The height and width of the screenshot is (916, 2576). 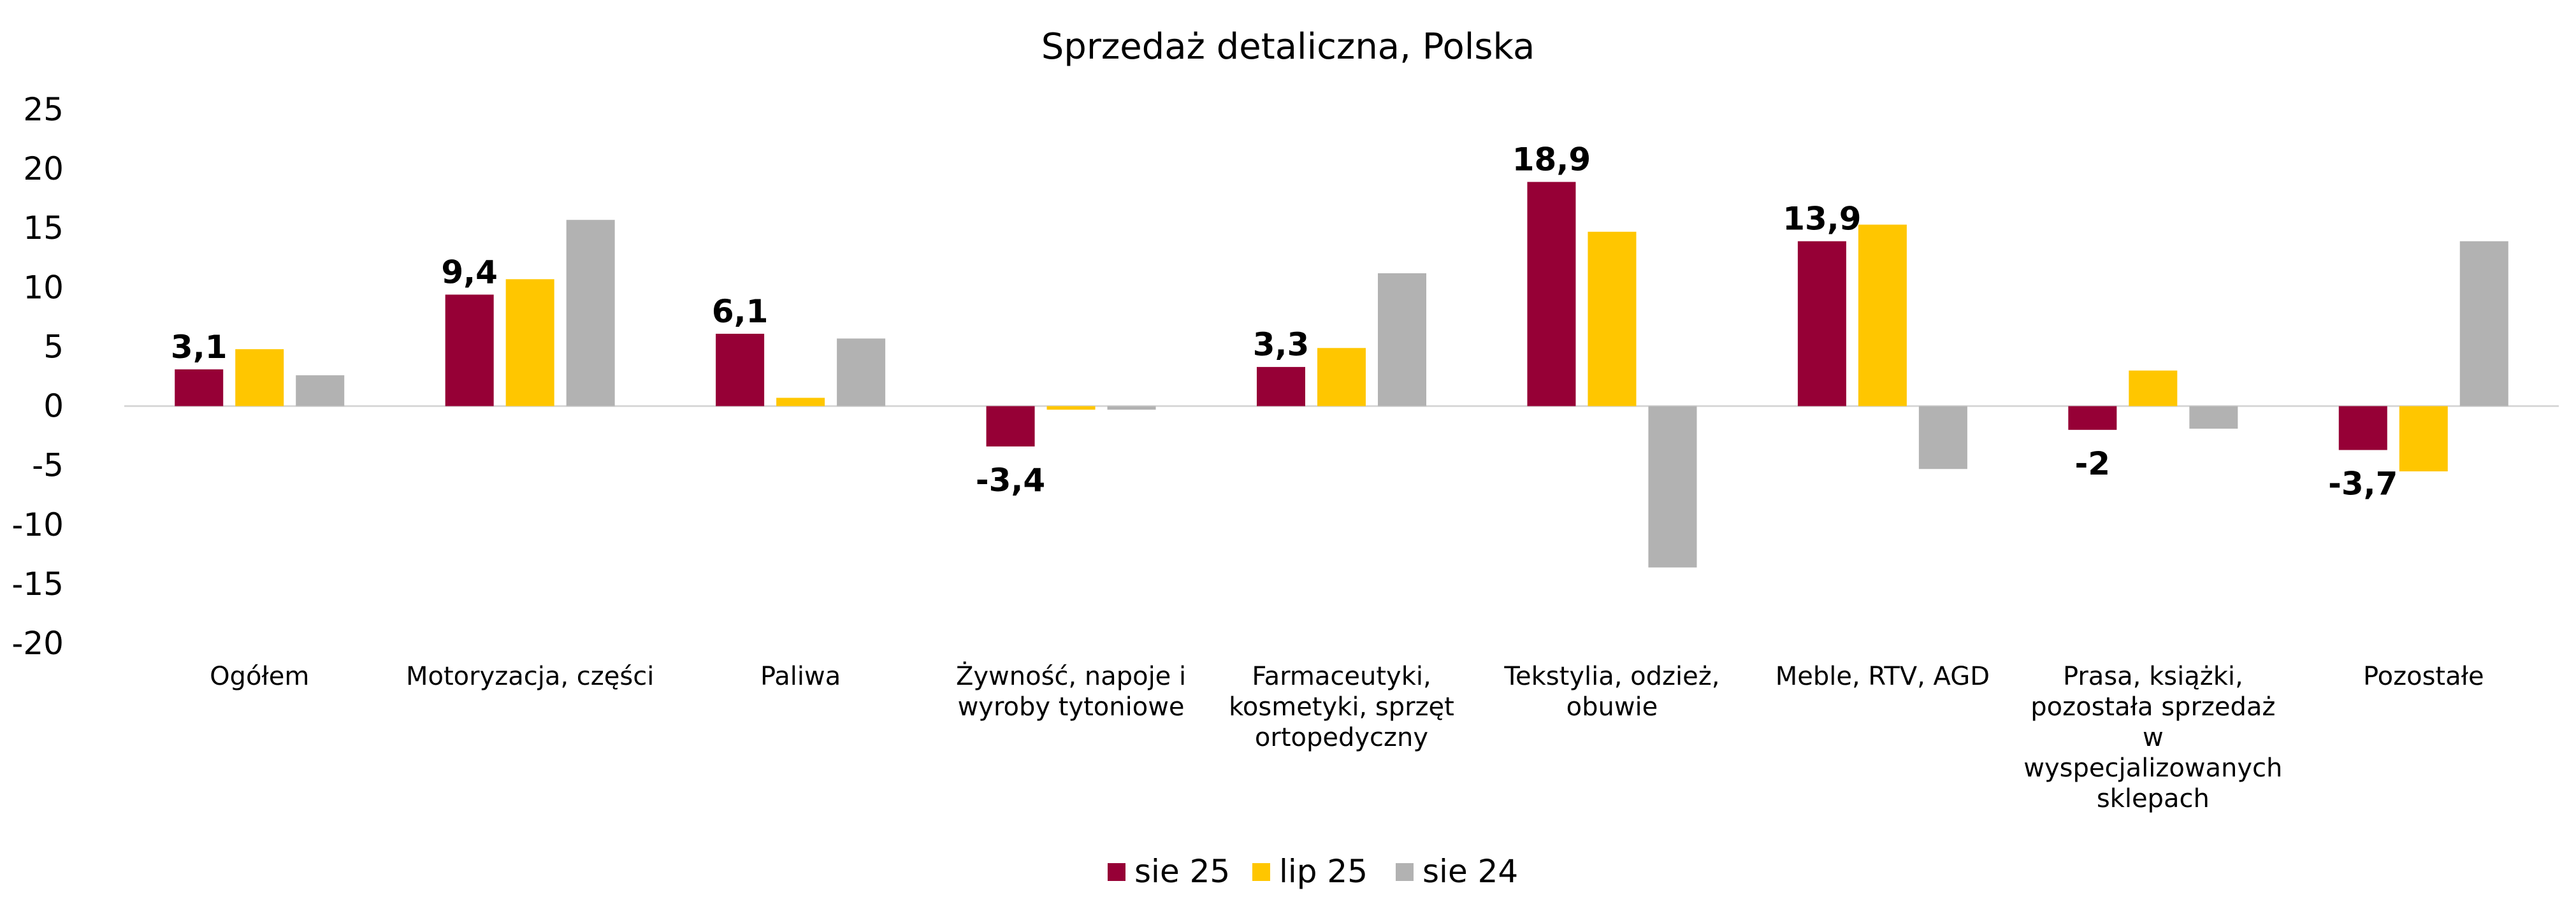 I want to click on category-label-line: Paliwa, so click(x=800, y=676).